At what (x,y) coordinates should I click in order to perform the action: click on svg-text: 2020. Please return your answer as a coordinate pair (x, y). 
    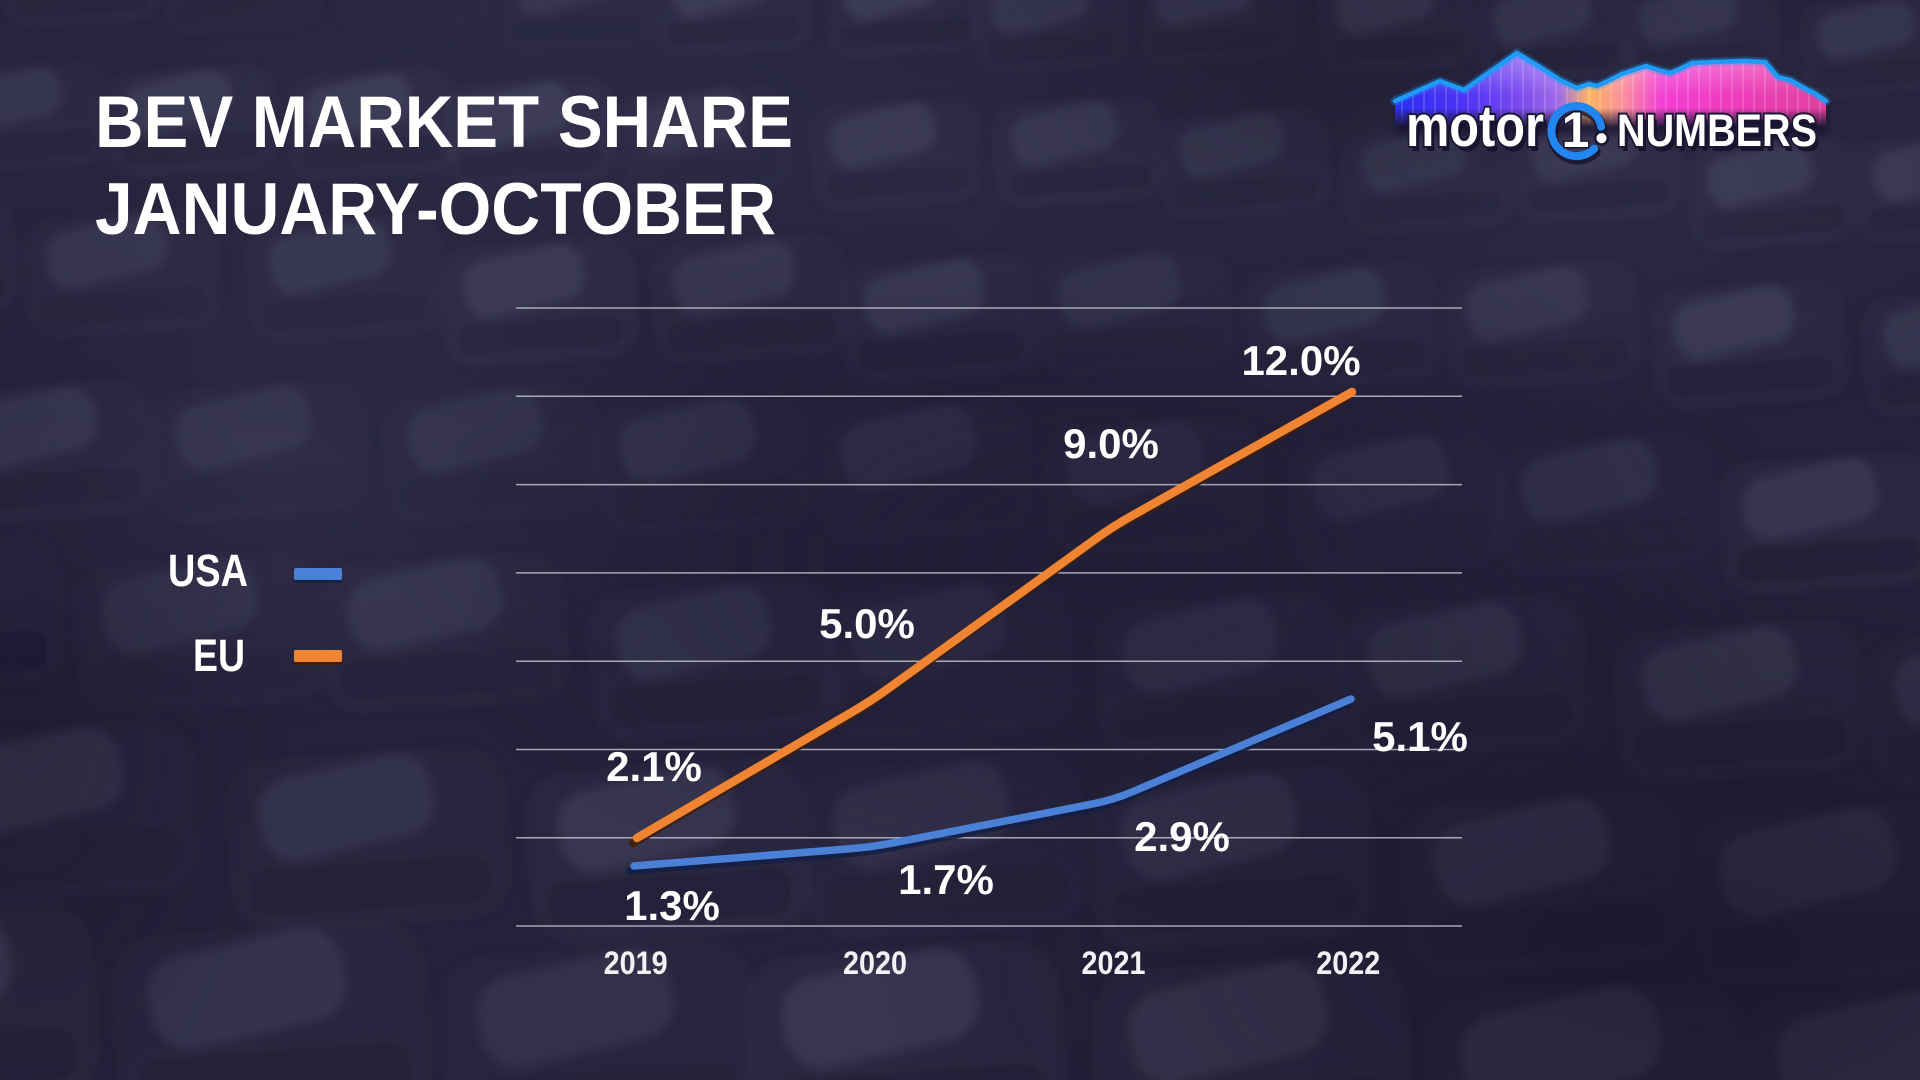
    Looking at the image, I should click on (875, 963).